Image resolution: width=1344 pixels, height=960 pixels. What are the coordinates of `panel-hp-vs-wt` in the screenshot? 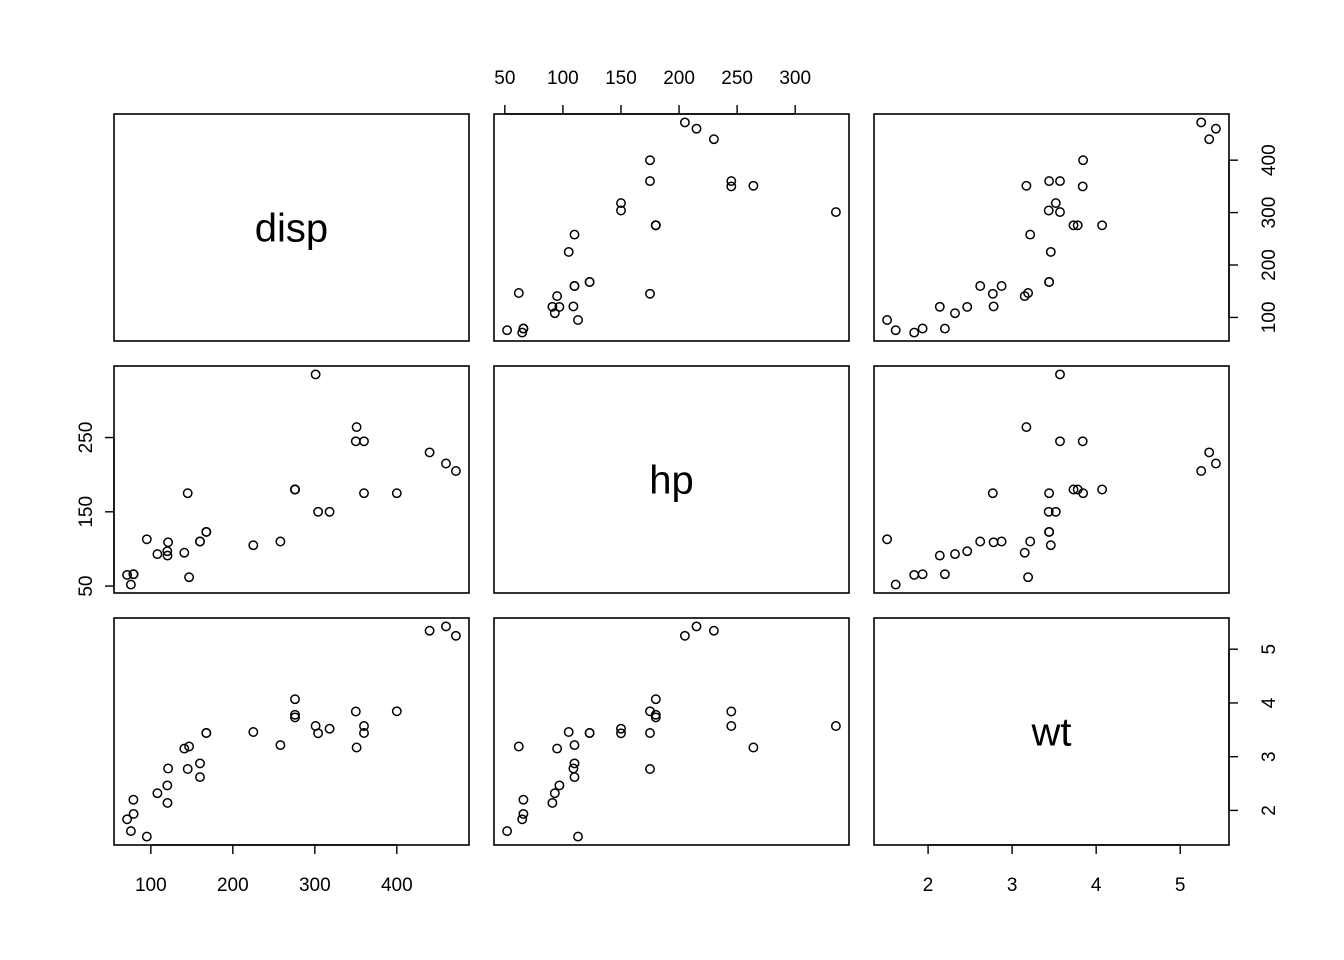 It's located at (1051, 479).